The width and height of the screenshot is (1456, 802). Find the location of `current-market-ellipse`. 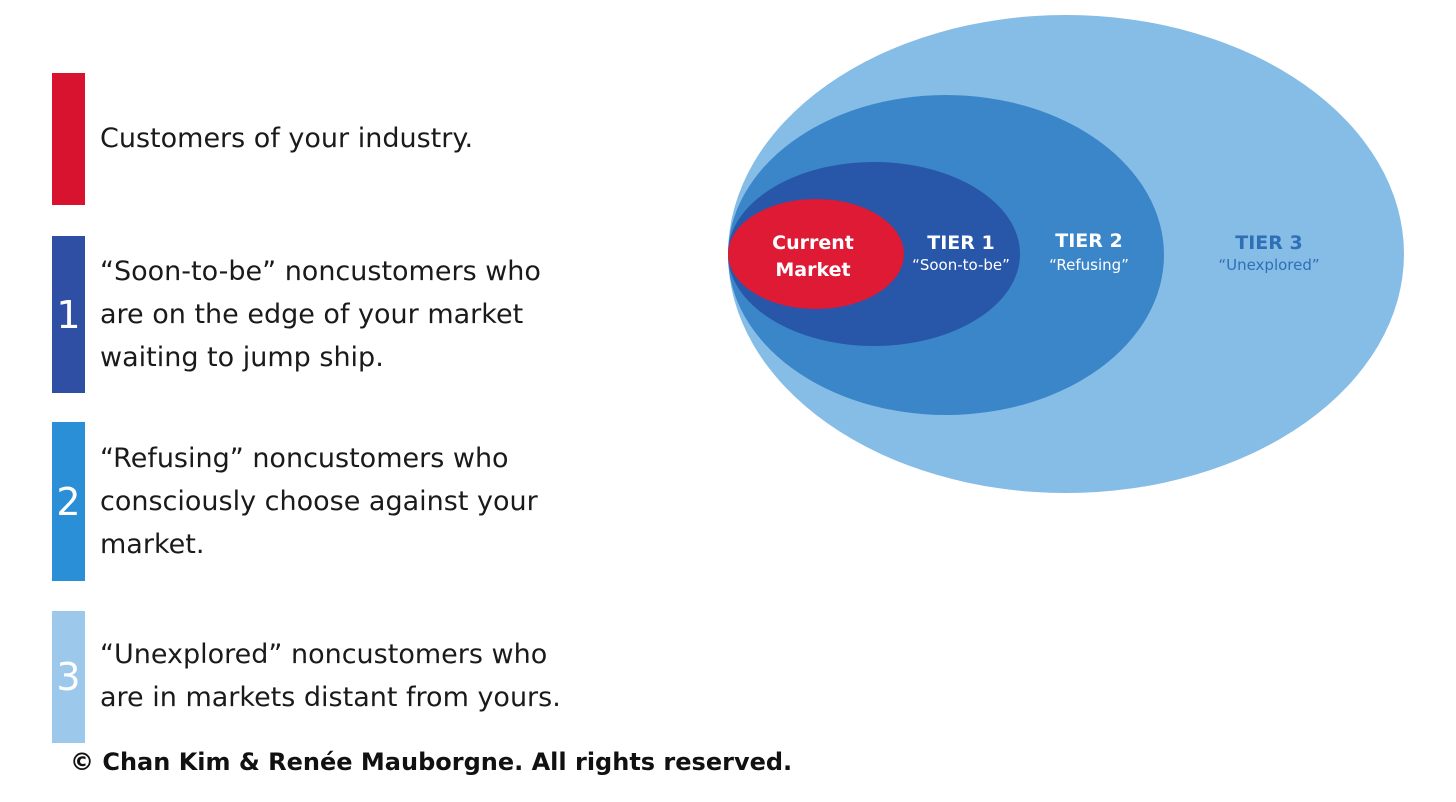

current-market-ellipse is located at coordinates (816, 254).